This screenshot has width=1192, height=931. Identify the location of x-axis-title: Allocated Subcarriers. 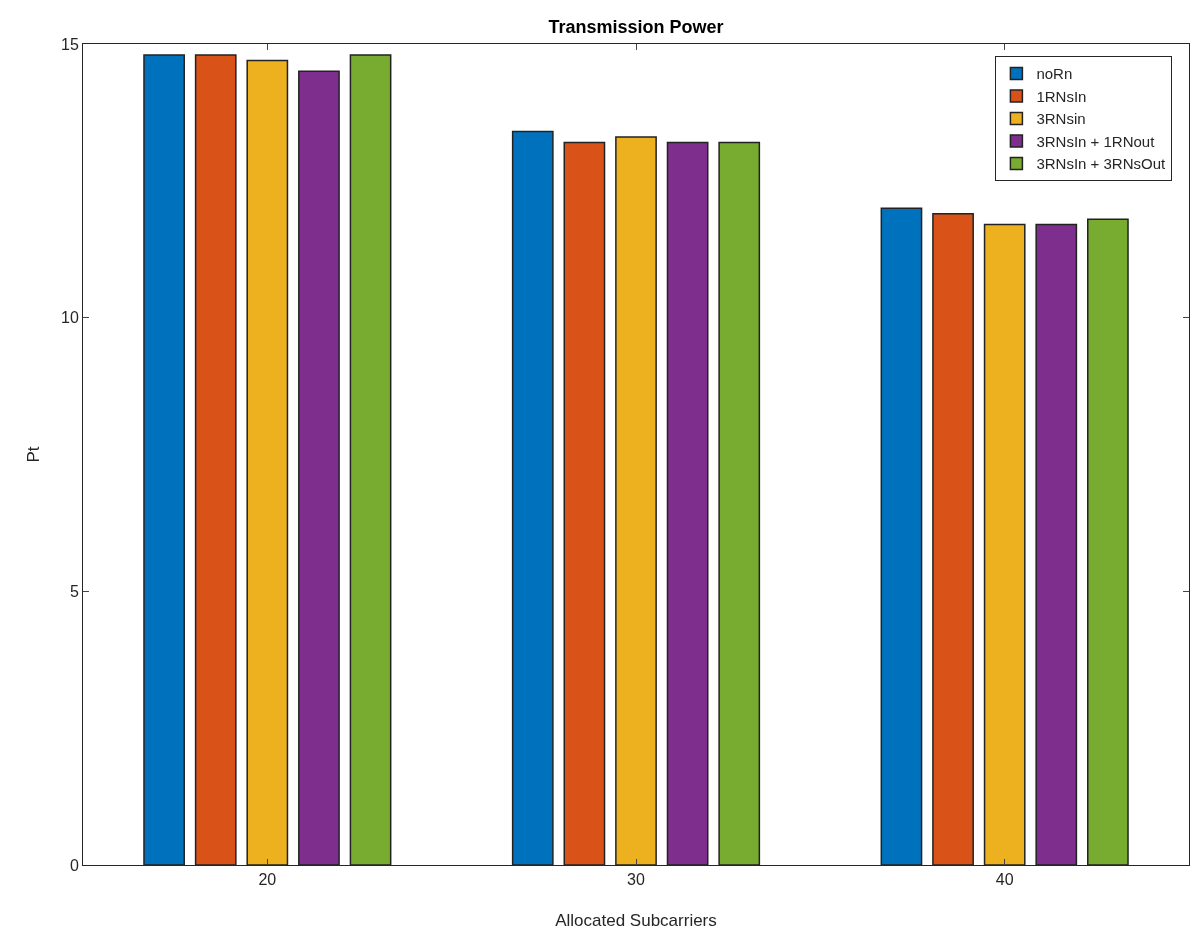
(636, 920).